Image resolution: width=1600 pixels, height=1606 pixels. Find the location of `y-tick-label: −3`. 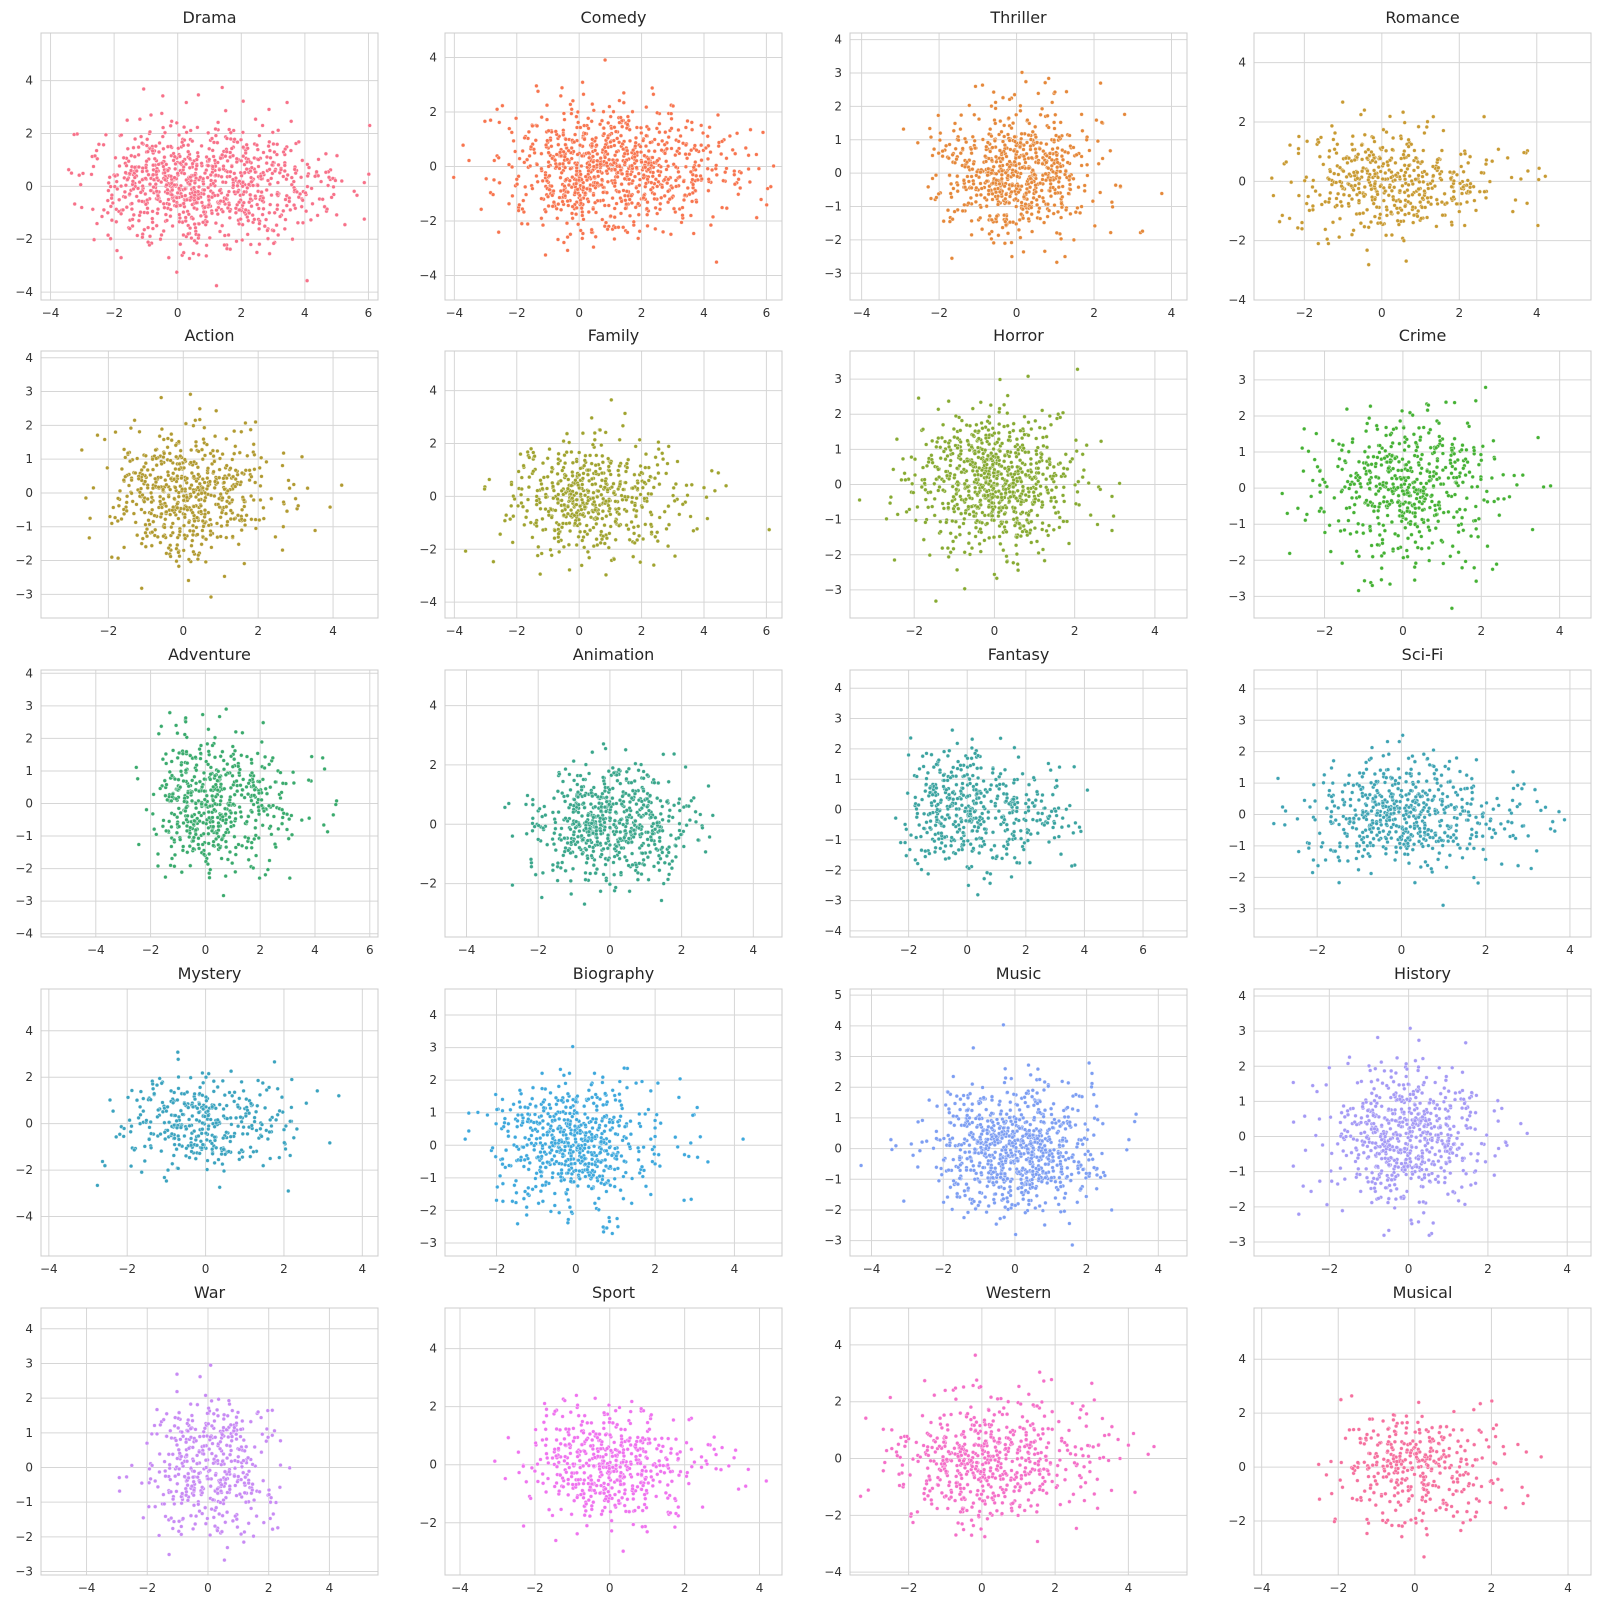

y-tick-label: −3 is located at coordinates (24, 594).